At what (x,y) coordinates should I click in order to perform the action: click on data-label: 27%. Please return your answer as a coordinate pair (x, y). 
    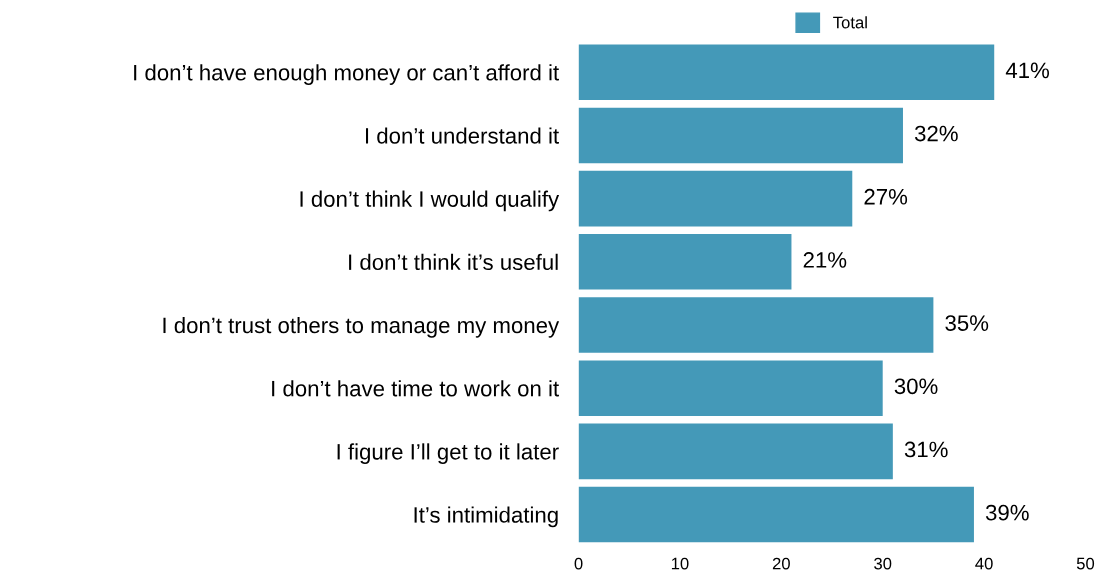
    Looking at the image, I should click on (886, 196).